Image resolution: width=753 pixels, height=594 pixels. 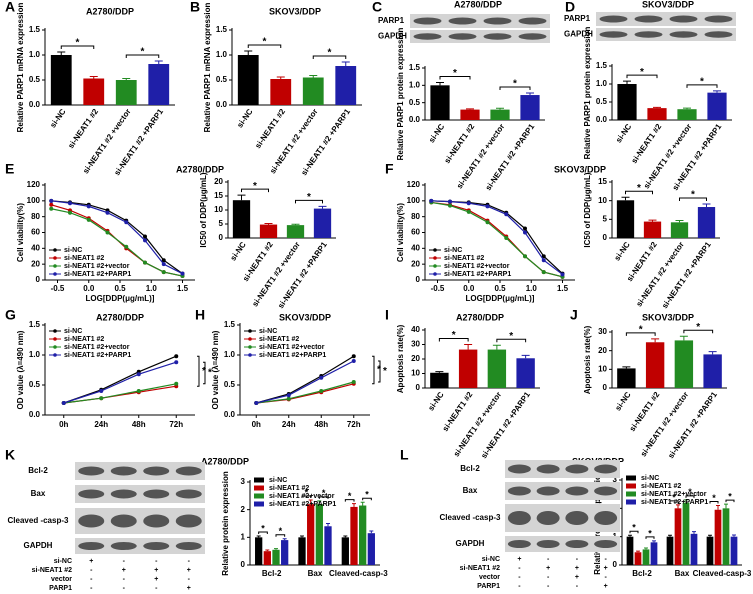 I want to click on lane-label: vector, so click(x=61, y=579).